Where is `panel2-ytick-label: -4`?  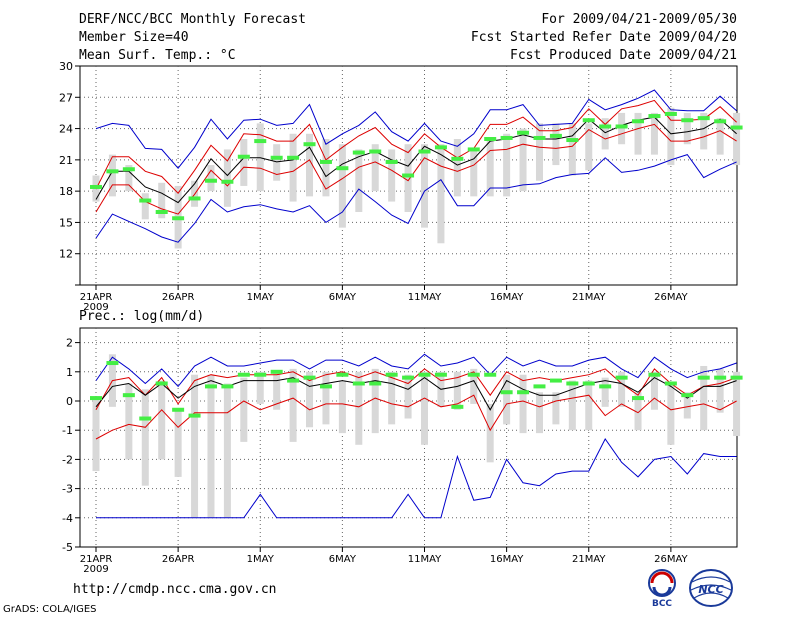 panel2-ytick-label: -4 is located at coordinates (67, 518).